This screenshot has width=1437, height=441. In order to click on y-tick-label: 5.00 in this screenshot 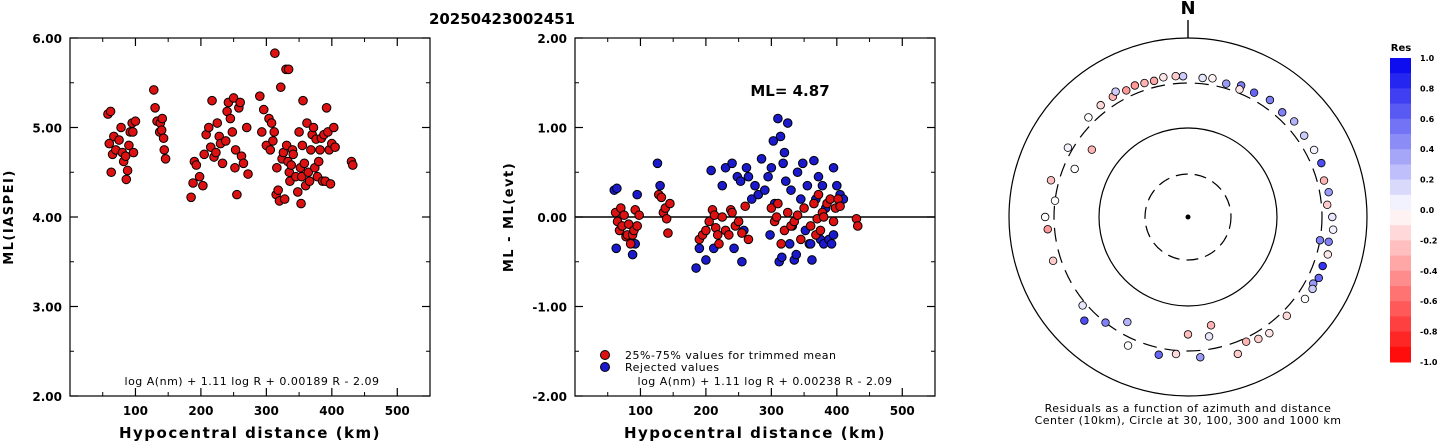, I will do `click(47, 129)`.